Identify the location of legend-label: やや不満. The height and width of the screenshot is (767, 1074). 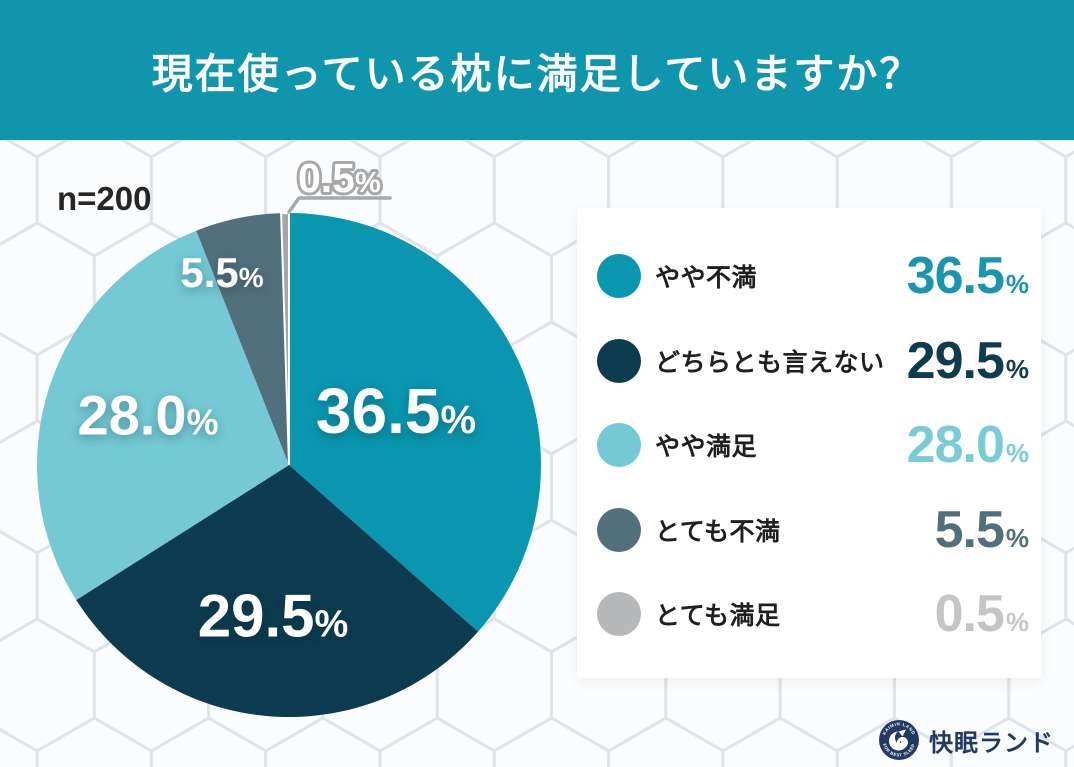
(706, 278).